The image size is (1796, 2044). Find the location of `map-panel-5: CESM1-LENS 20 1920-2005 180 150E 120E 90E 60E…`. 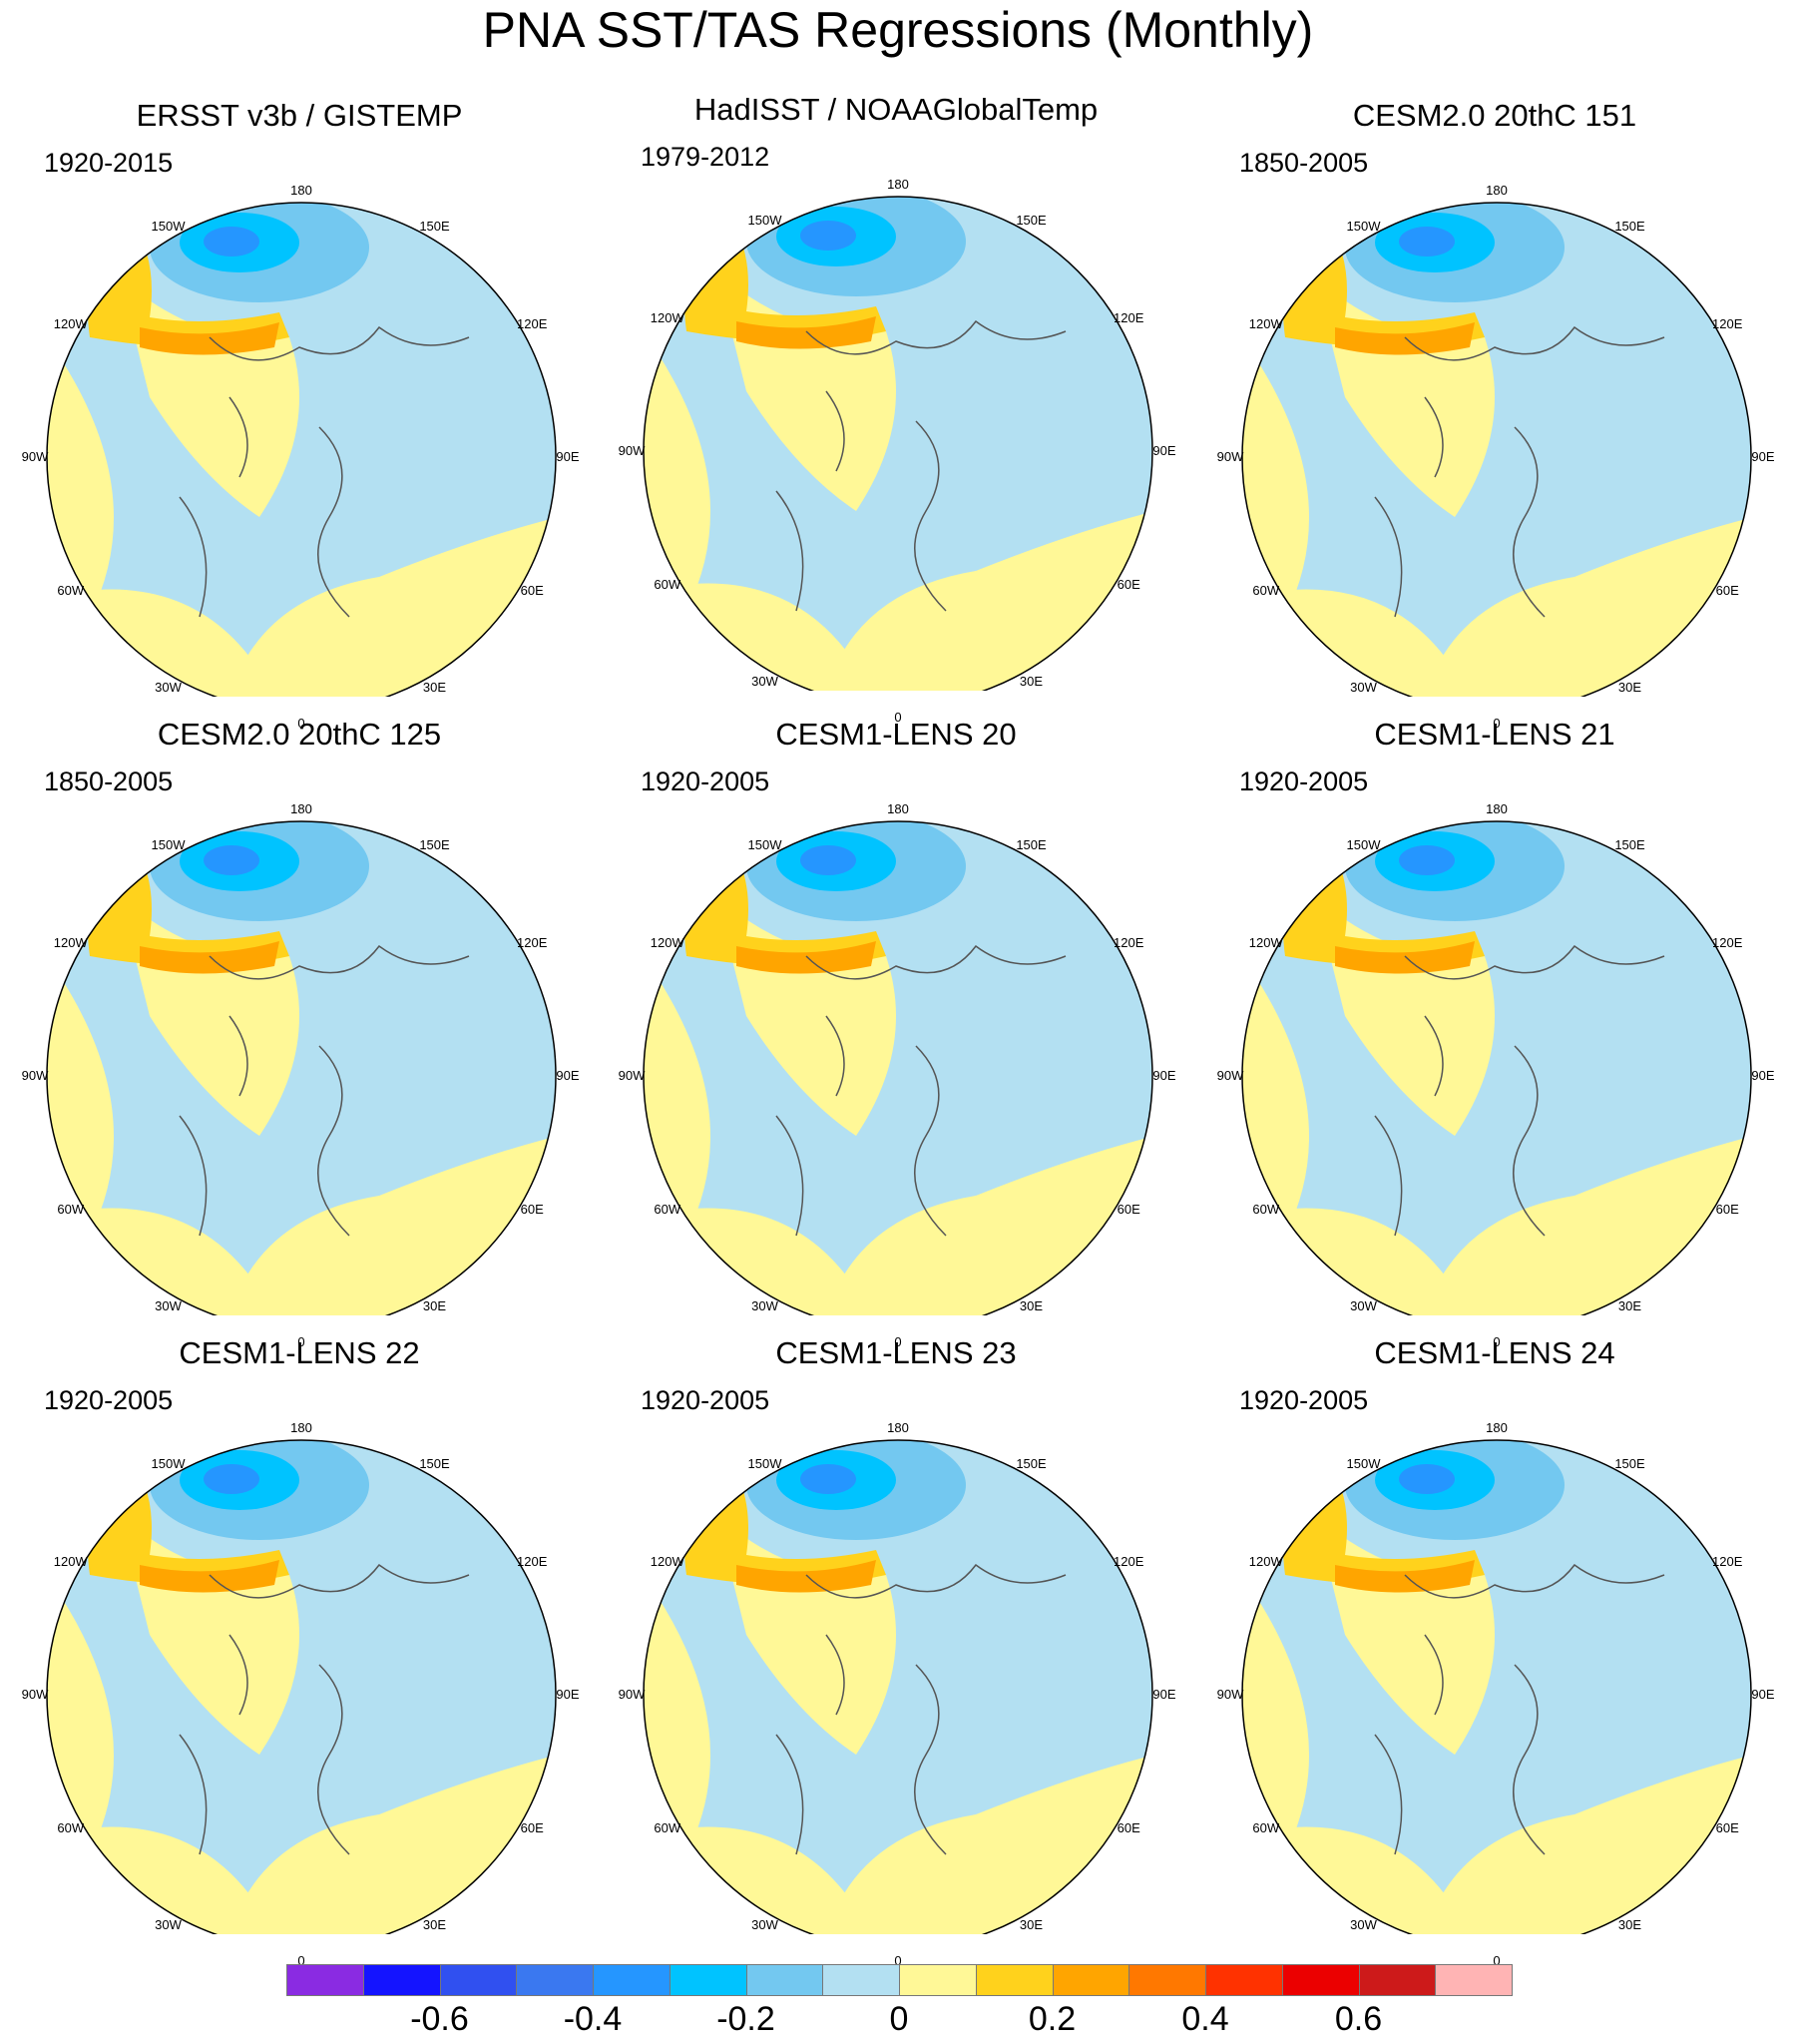

map-panel-5: CESM1-LENS 20 1920-2005 180 150E 120E 90E 60E… is located at coordinates (896, 1033).